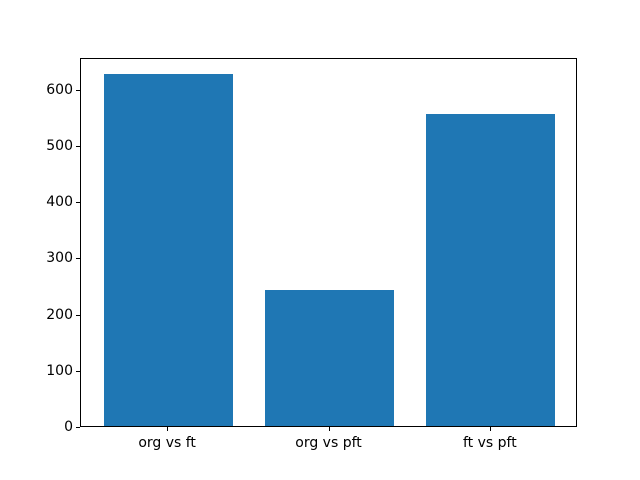  I want to click on y-tick-label-200: 200, so click(59, 314).